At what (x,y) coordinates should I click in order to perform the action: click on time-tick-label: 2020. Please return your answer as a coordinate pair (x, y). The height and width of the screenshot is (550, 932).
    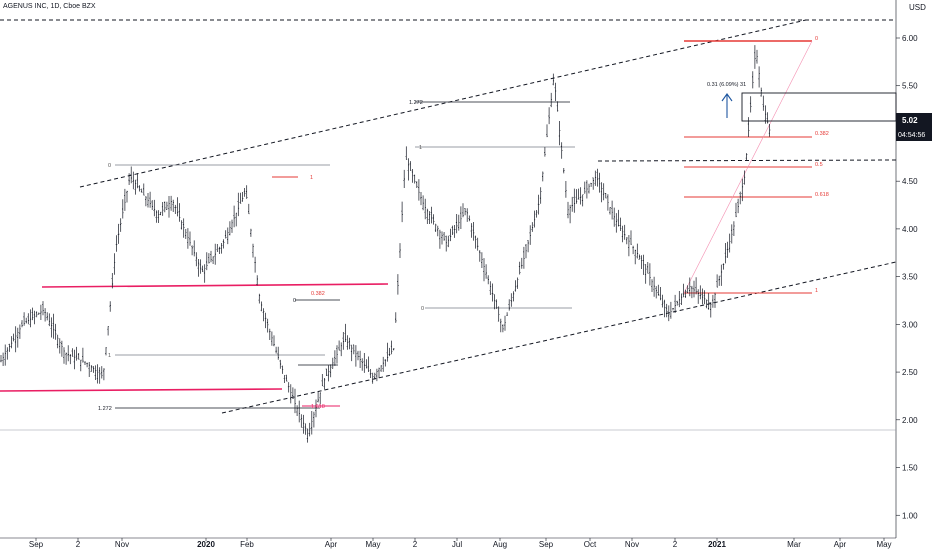
    Looking at the image, I should click on (206, 544).